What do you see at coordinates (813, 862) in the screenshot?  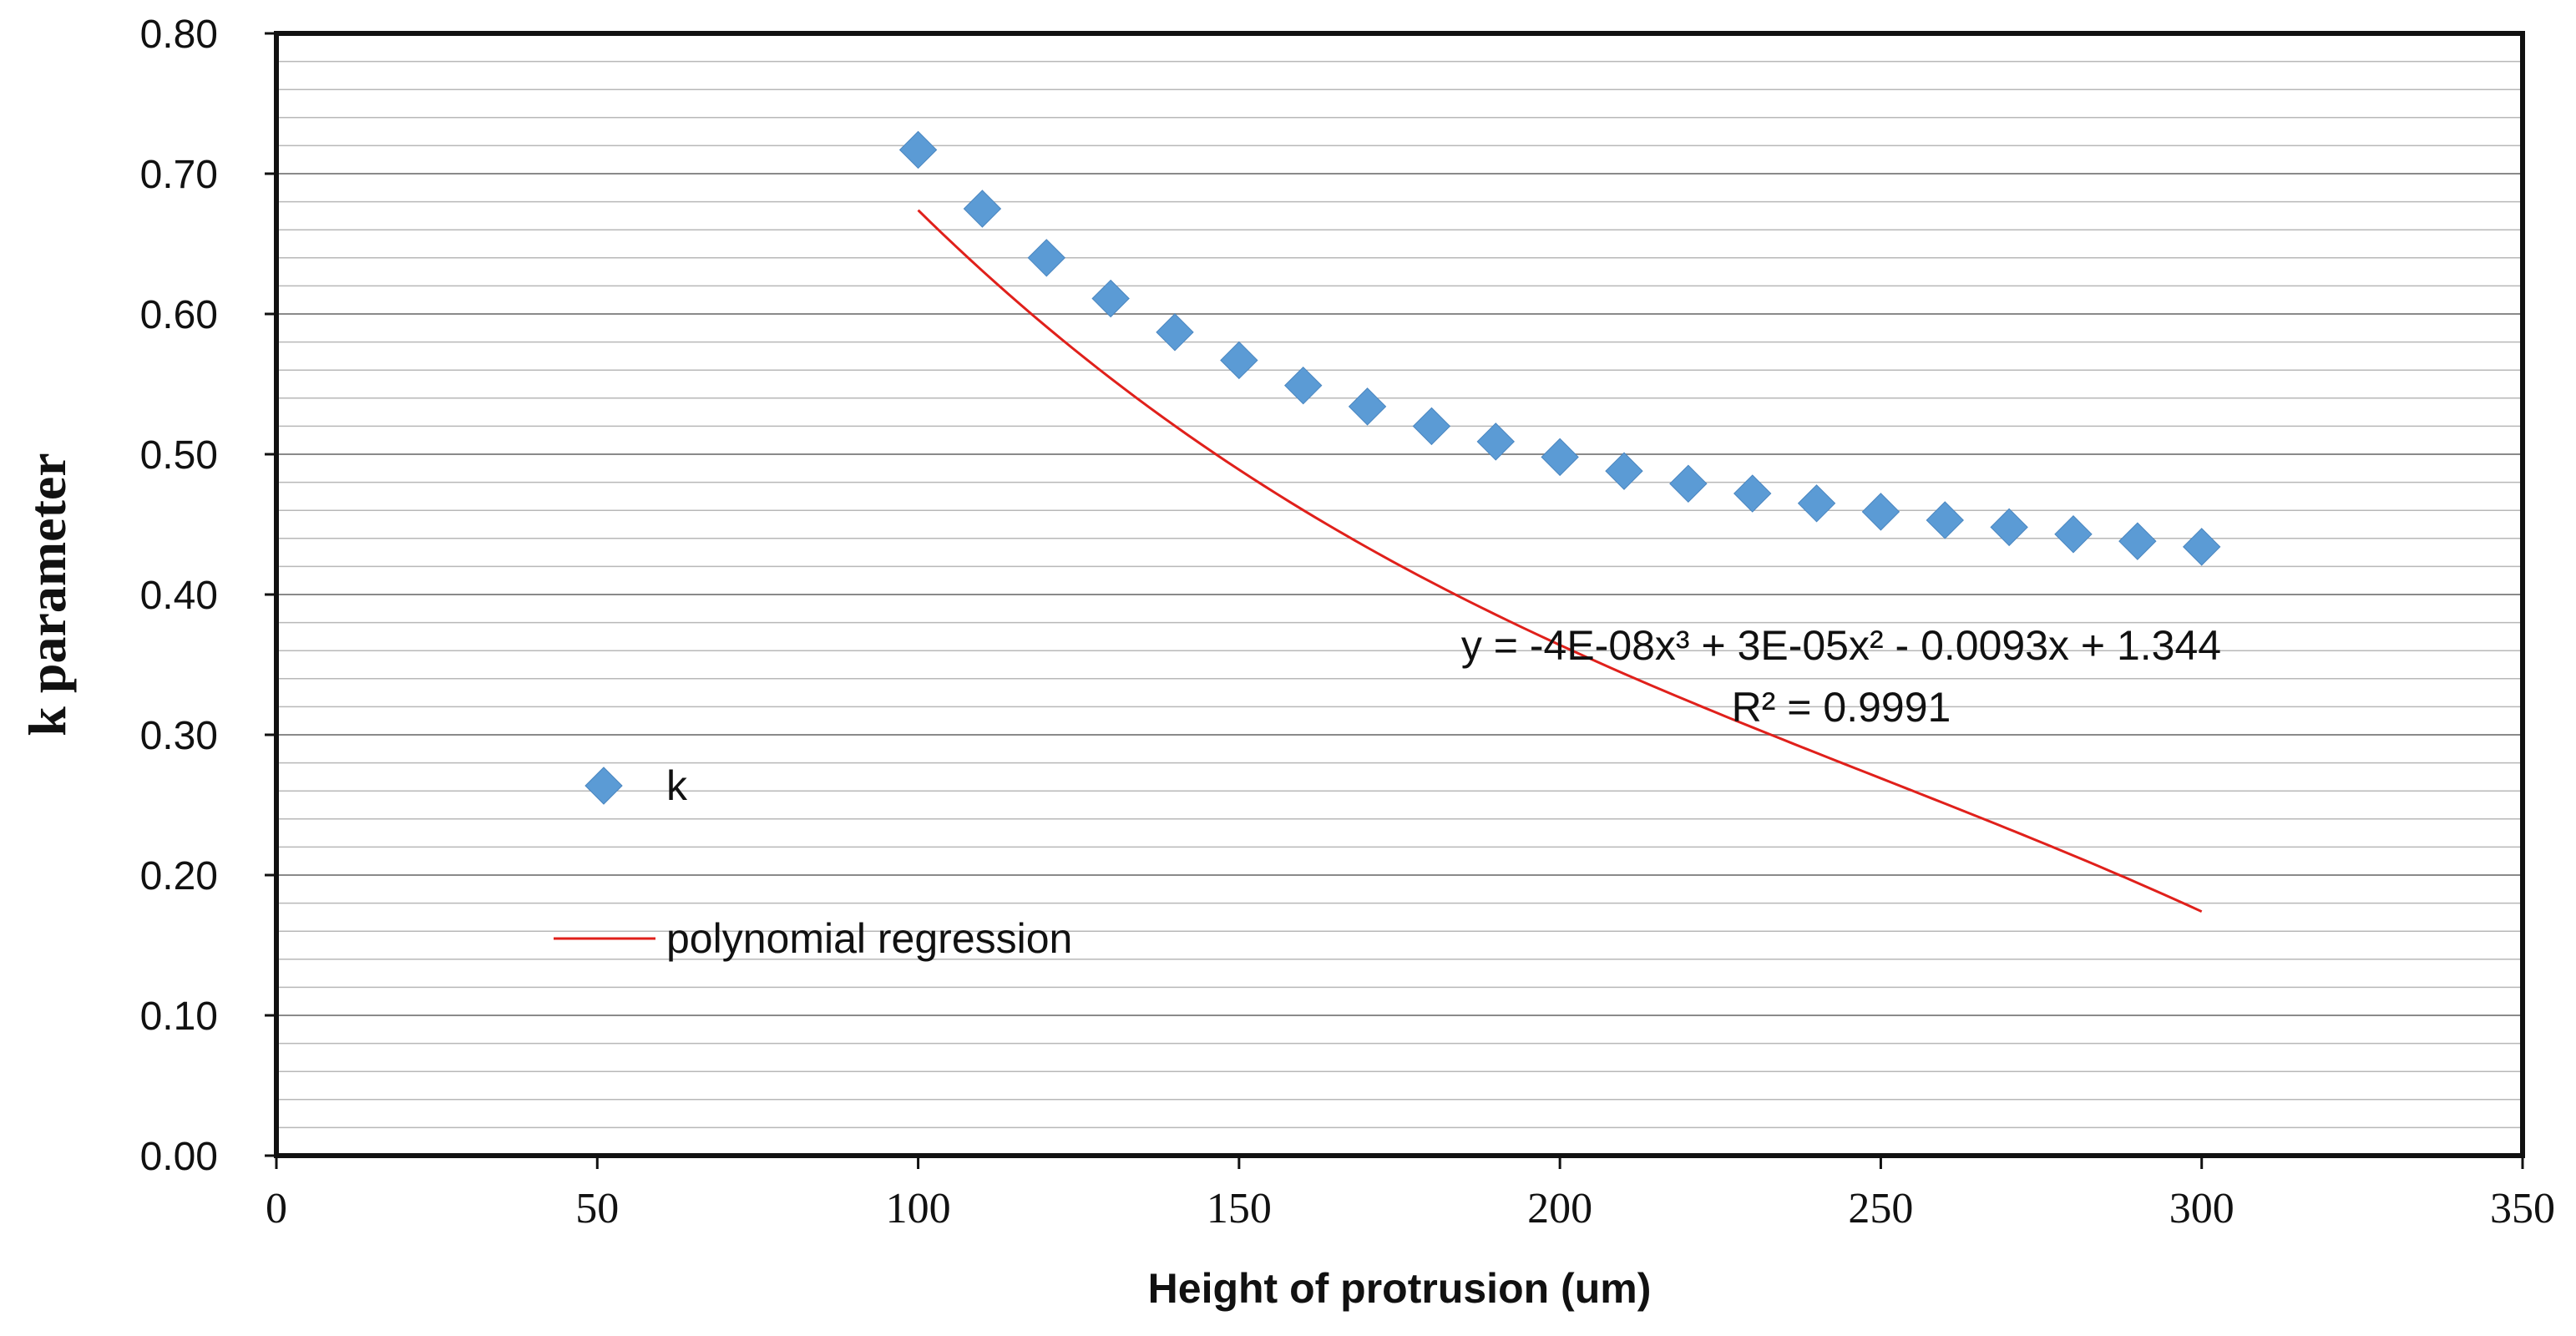 I see `legend: k polynomial regression` at bounding box center [813, 862].